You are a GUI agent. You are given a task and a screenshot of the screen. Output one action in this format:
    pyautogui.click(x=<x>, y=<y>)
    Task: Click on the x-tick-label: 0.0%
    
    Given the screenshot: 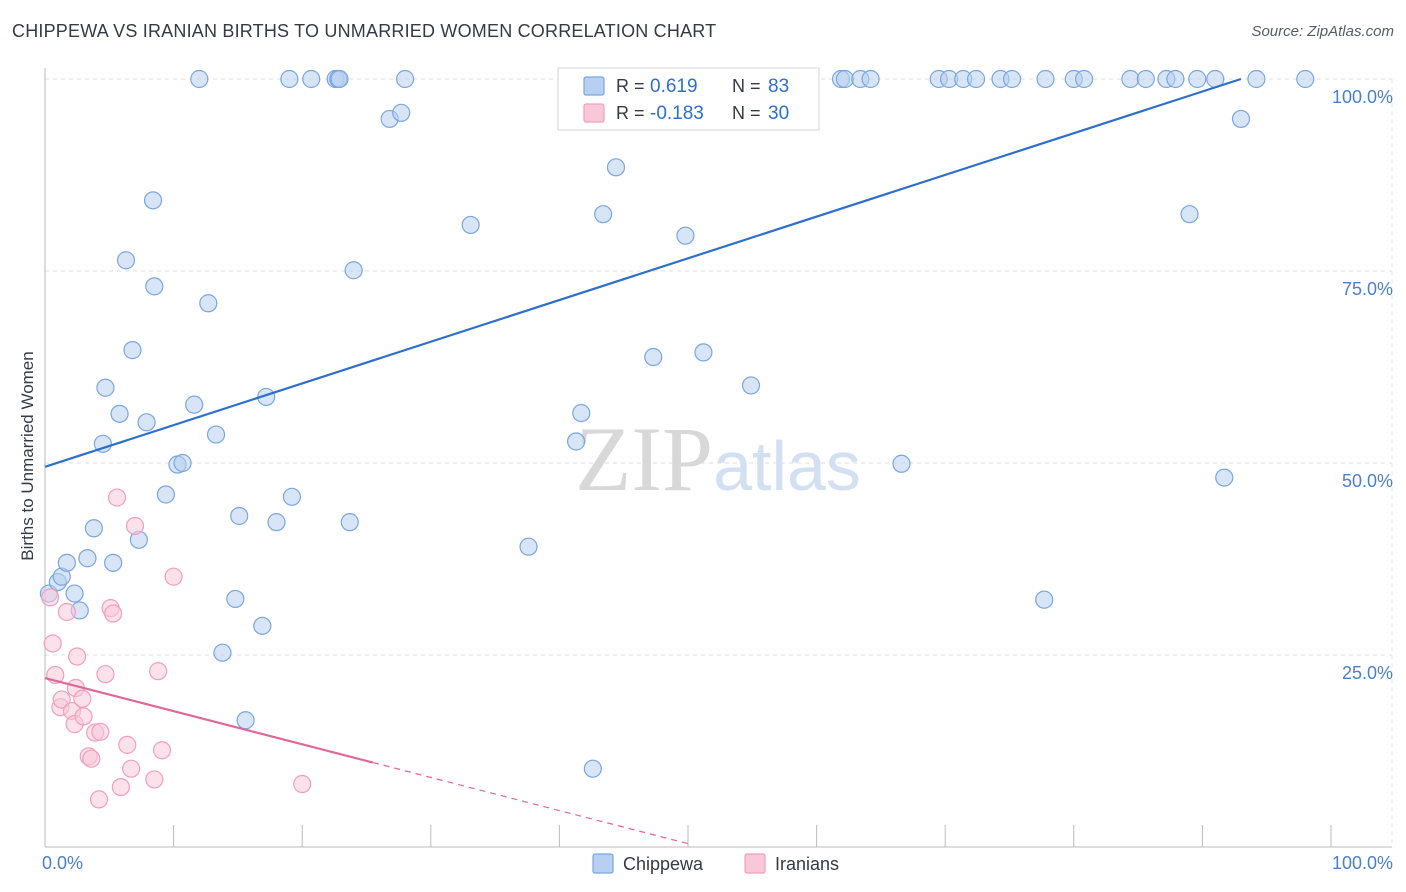 What is the action you would take?
    pyautogui.click(x=62, y=863)
    